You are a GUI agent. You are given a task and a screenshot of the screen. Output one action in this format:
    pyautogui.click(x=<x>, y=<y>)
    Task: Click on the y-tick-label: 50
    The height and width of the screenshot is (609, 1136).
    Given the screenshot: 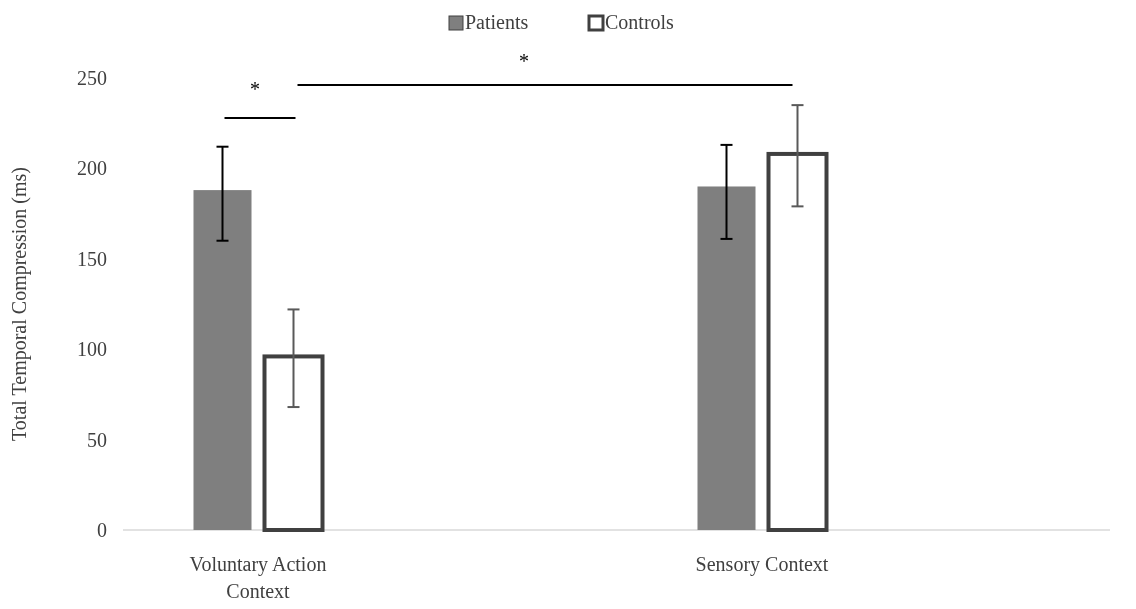 What is the action you would take?
    pyautogui.click(x=97, y=439)
    